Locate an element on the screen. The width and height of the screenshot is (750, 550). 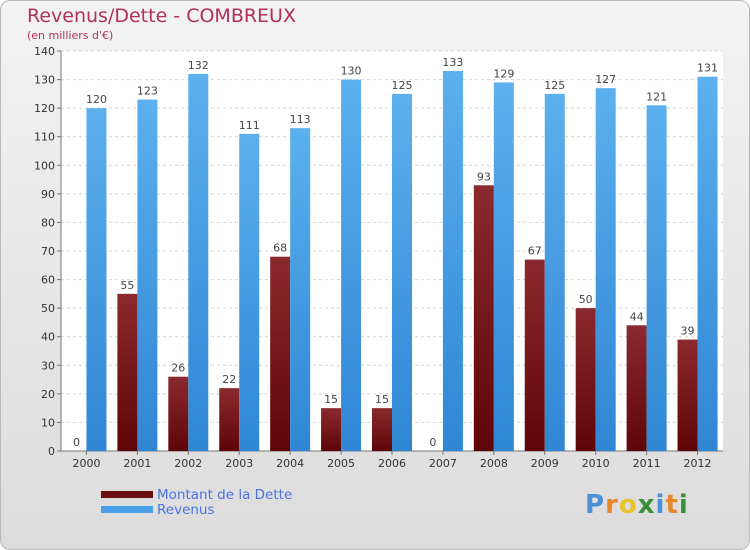
legend-swatch-revenus is located at coordinates (127, 509).